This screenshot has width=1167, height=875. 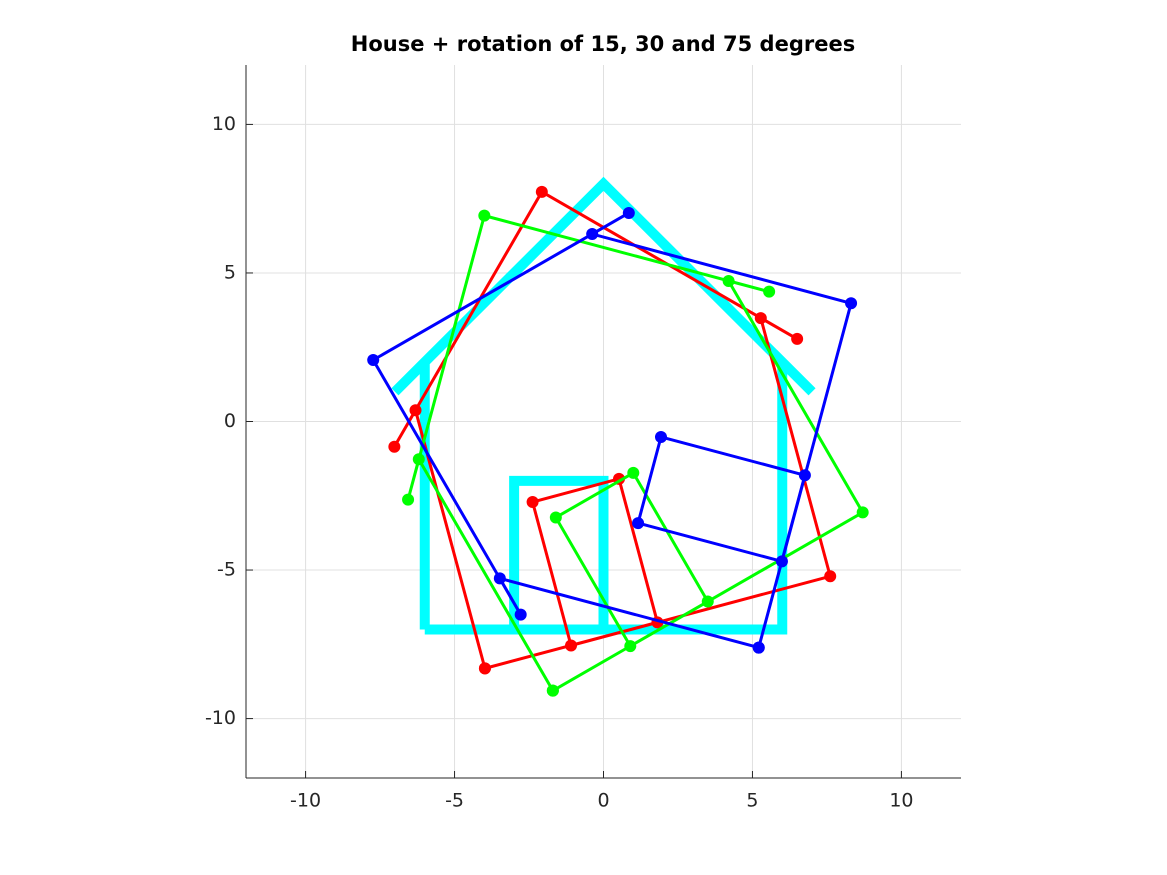 What do you see at coordinates (230, 421) in the screenshot?
I see `y-tick-label: 0` at bounding box center [230, 421].